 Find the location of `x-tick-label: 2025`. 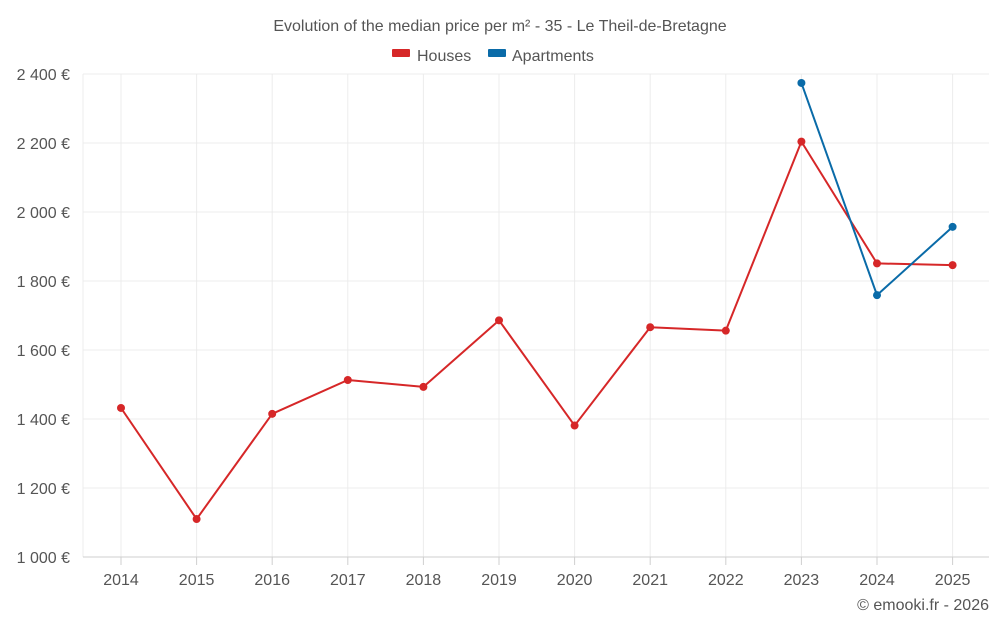

x-tick-label: 2025 is located at coordinates (953, 580).